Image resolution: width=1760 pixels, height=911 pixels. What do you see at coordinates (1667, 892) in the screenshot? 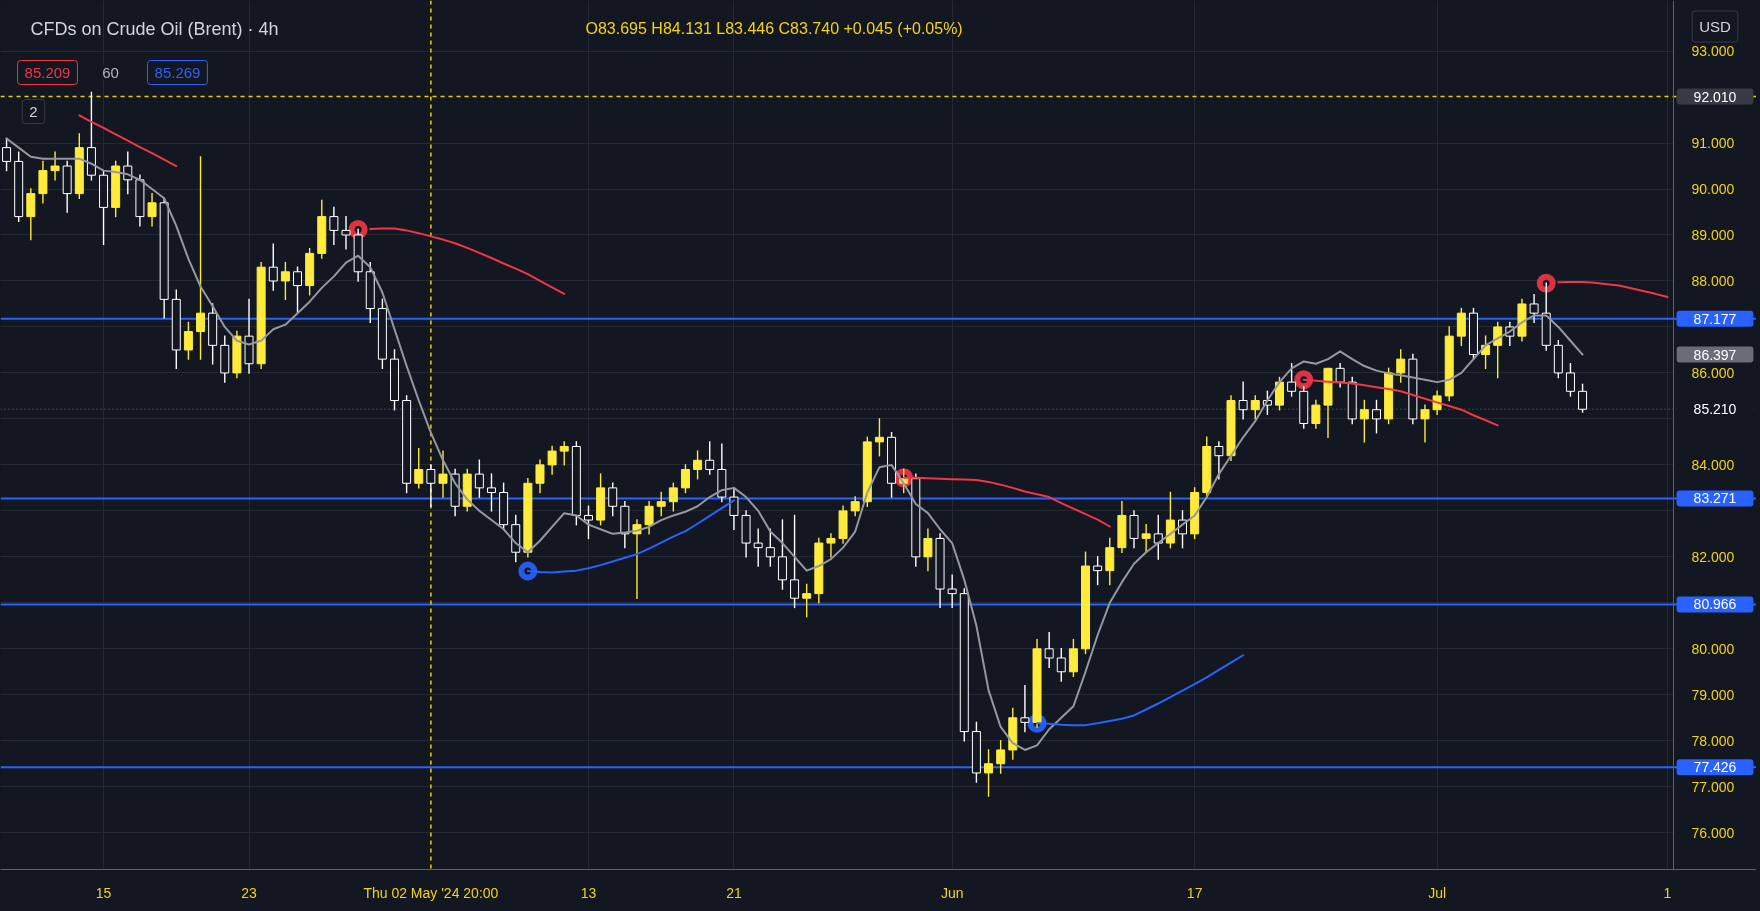
I see `x-tick-label: 1` at bounding box center [1667, 892].